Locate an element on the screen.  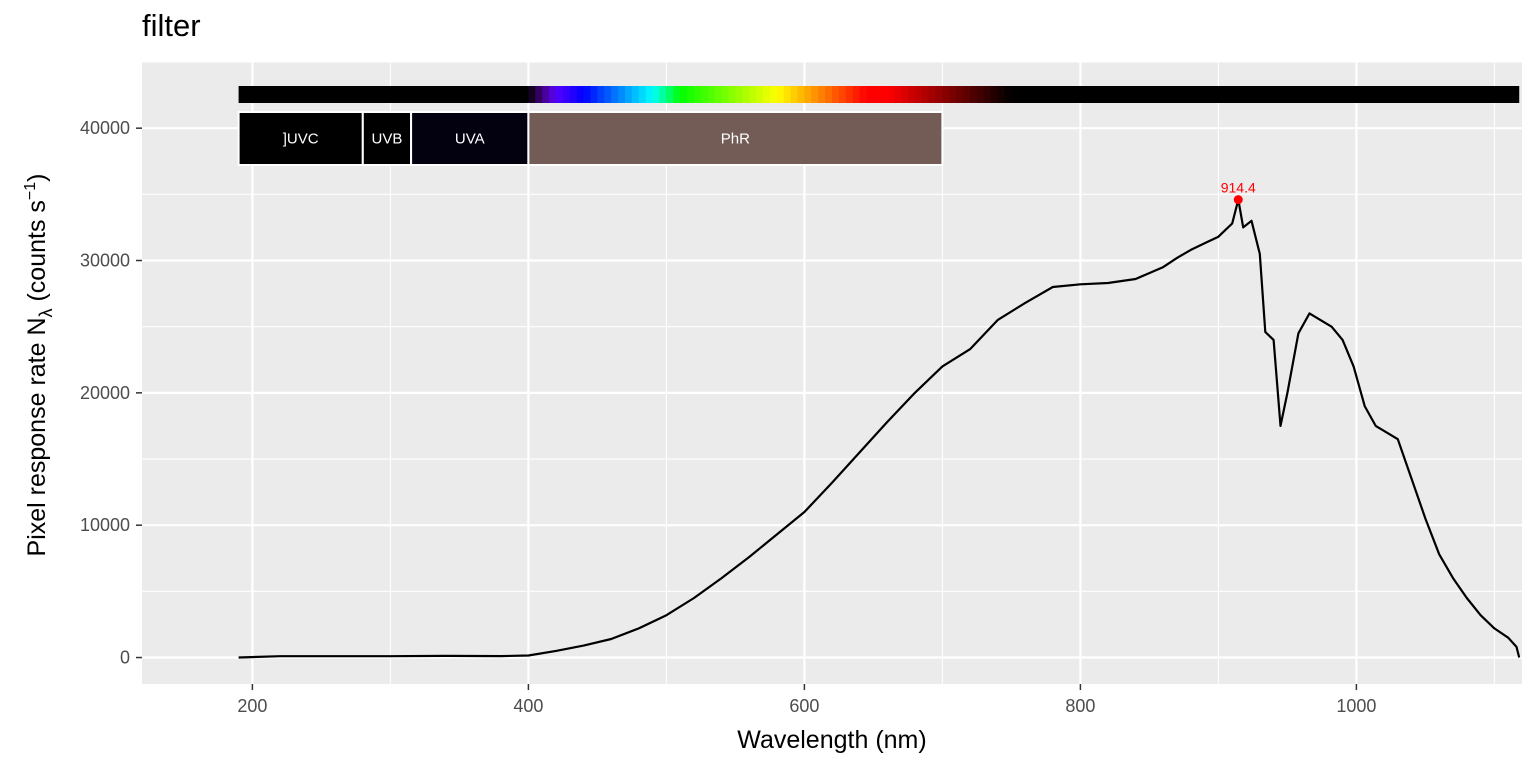
peak-label: 914.4 is located at coordinates (1238, 188).